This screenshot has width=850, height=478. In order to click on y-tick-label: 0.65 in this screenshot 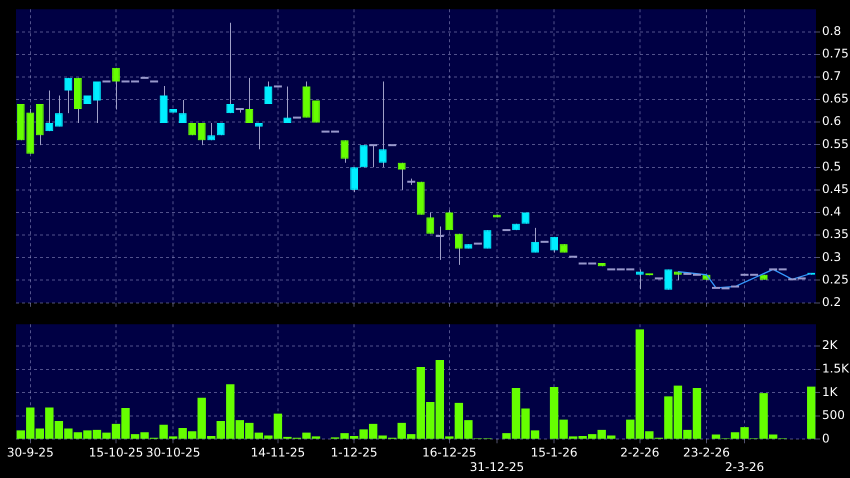, I will do `click(835, 99)`.